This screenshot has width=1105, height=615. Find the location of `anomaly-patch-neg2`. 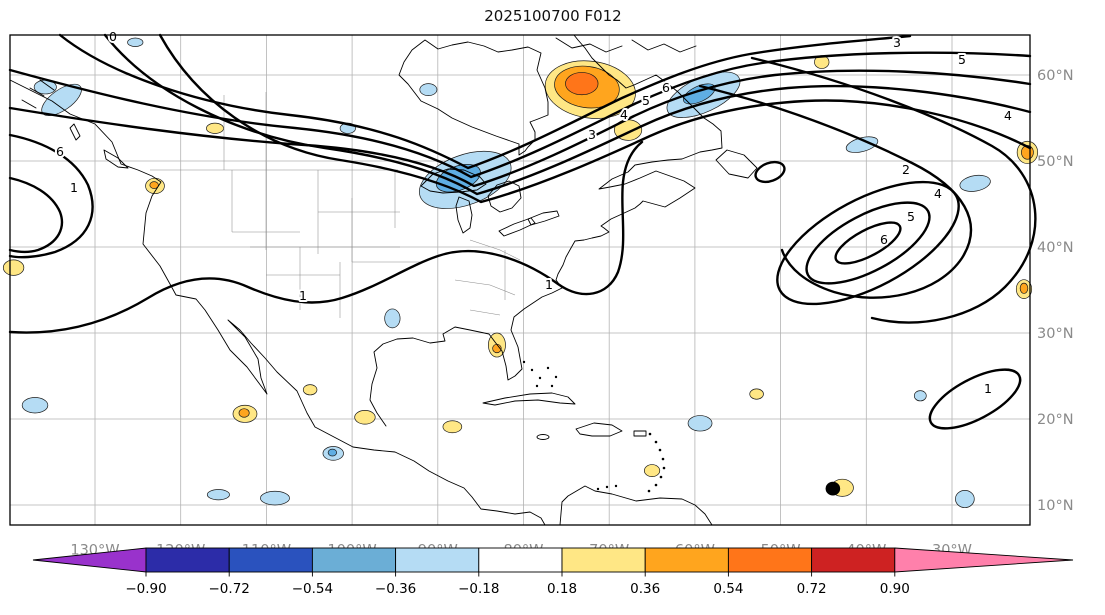

anomaly-patch-neg2 is located at coordinates (332, 452).